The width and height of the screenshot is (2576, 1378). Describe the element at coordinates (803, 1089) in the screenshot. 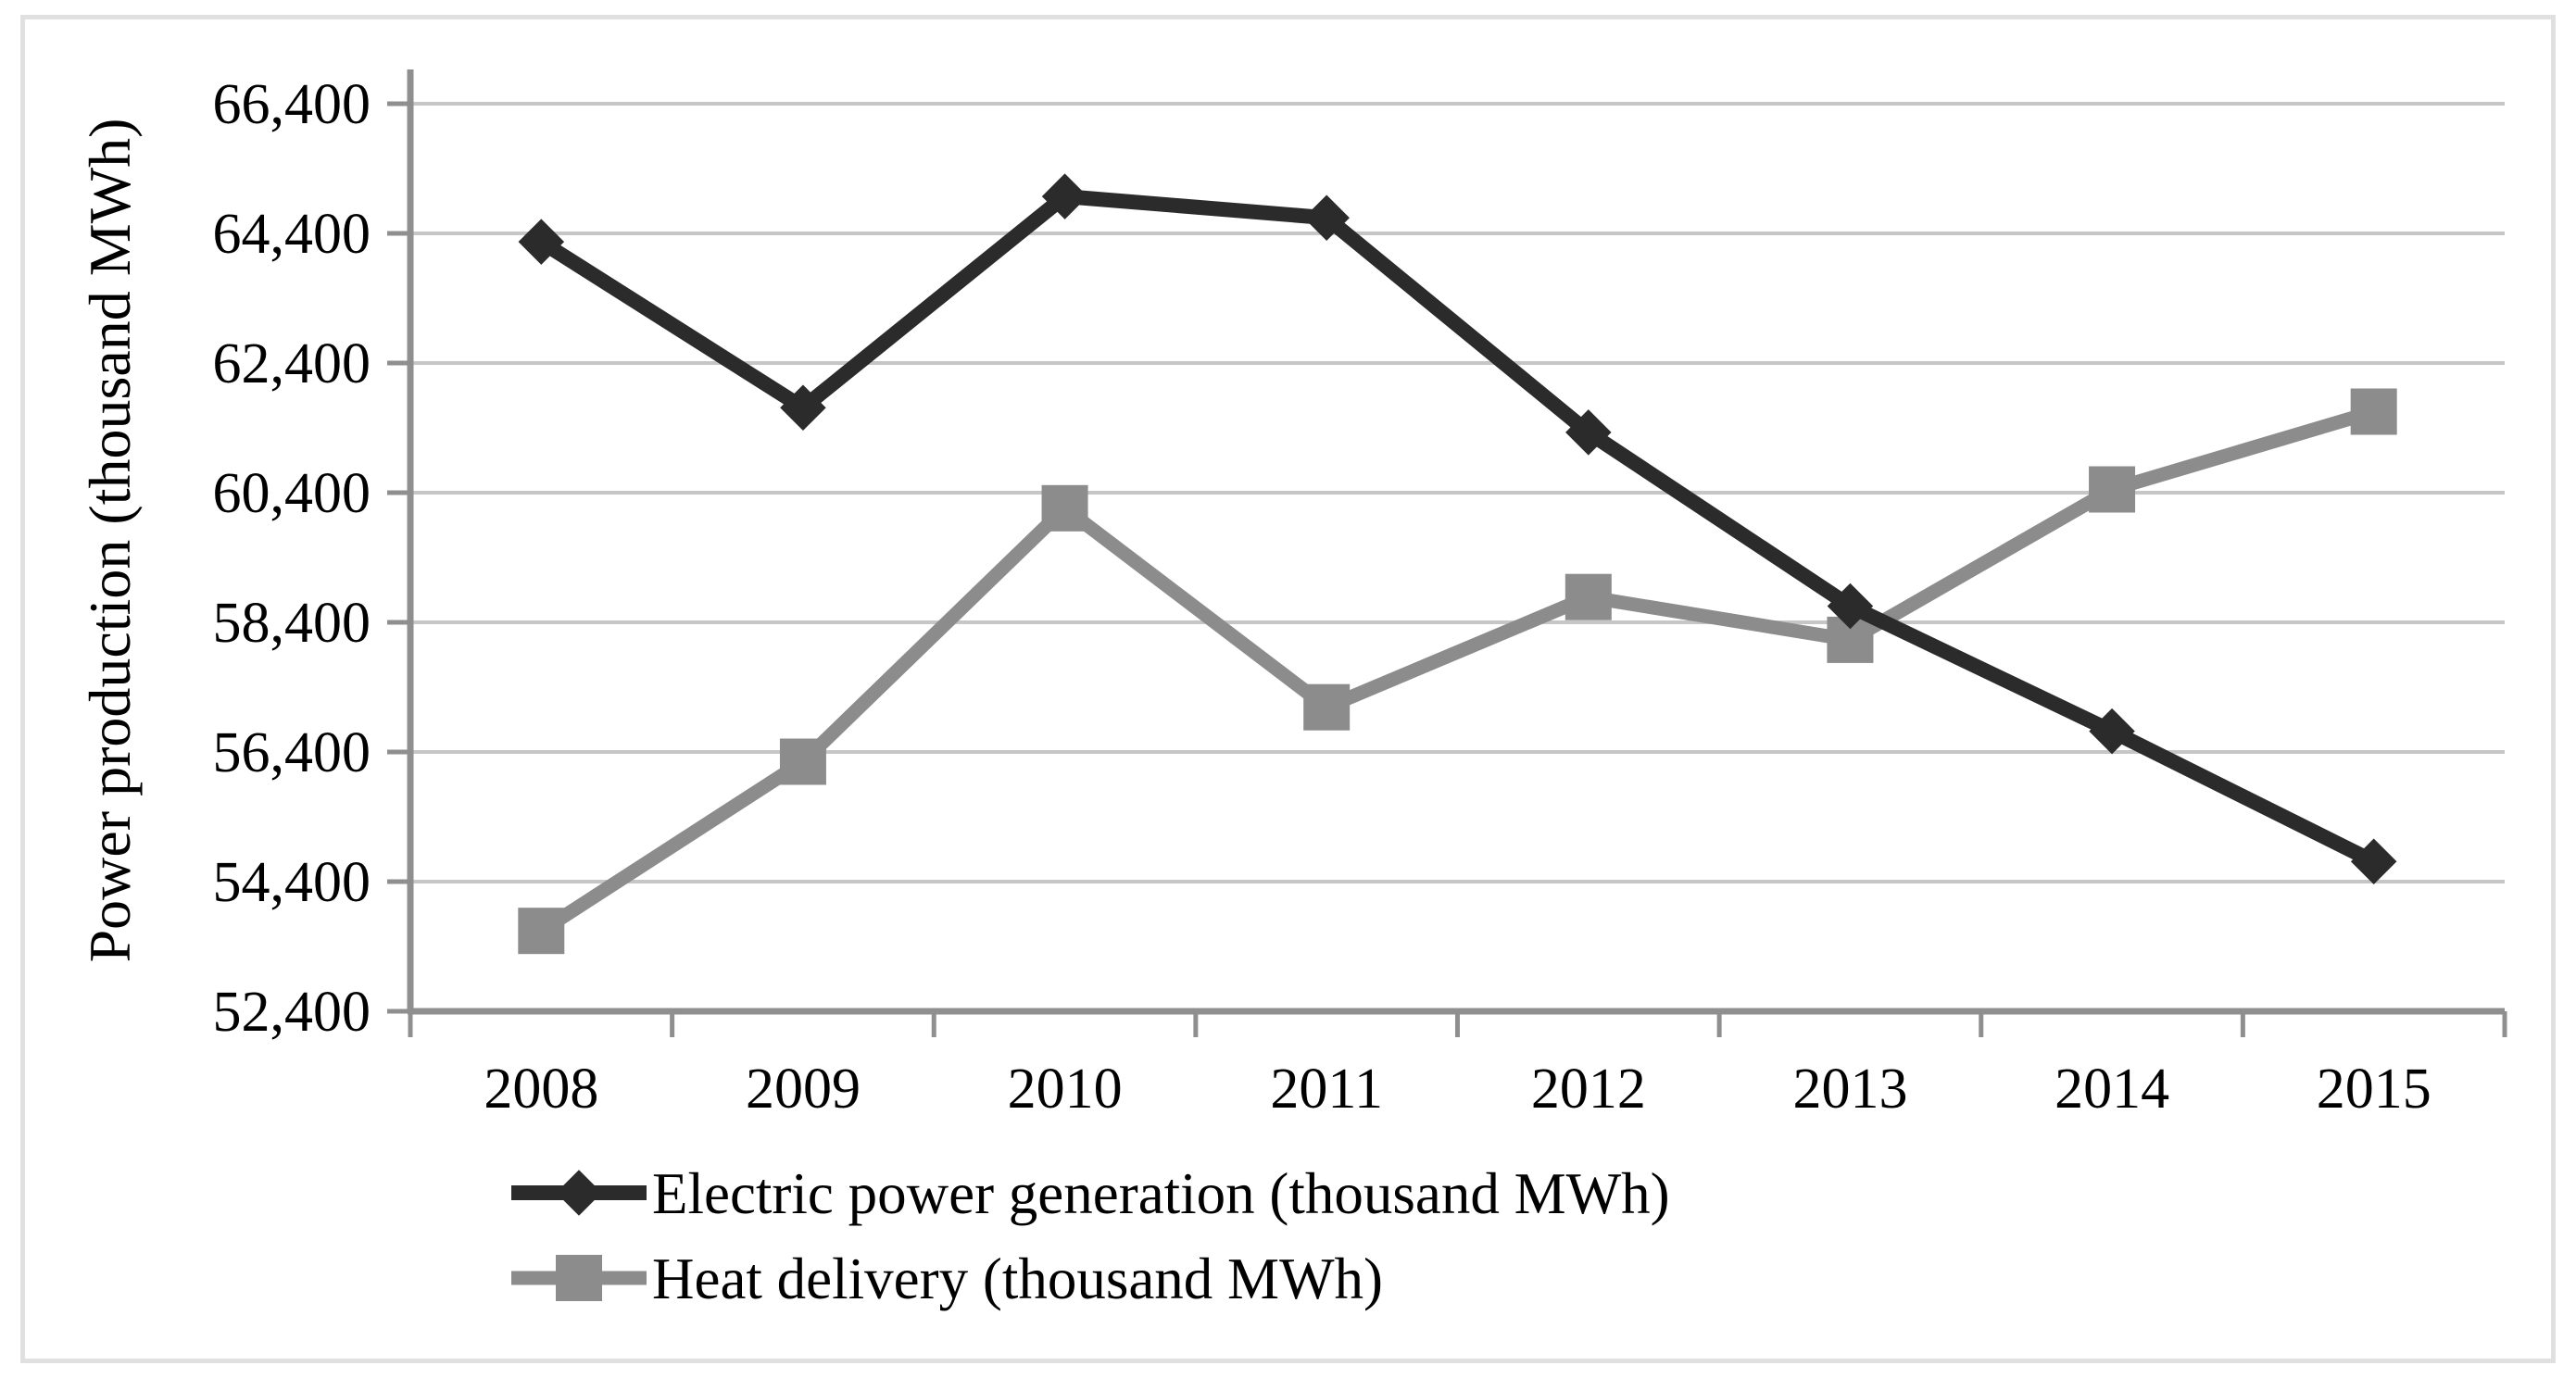

I see `x-category-label: 2009` at that location.